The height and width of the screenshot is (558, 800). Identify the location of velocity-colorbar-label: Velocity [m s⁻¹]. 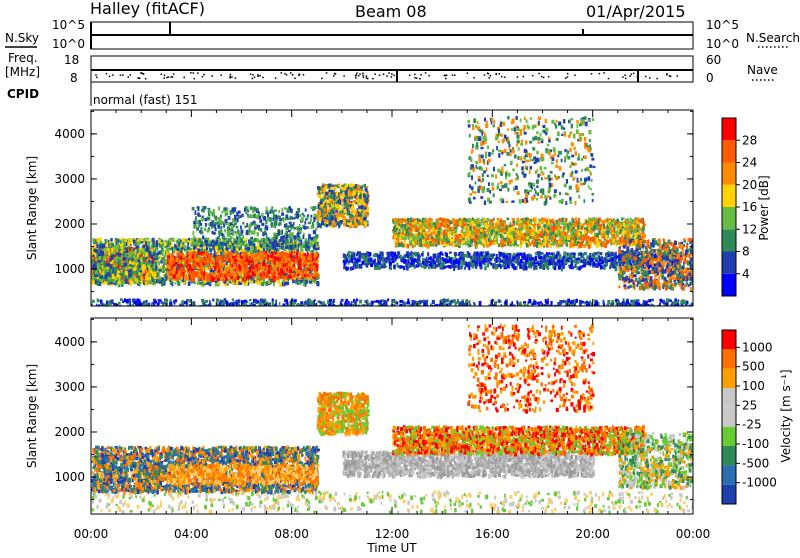
(786, 415).